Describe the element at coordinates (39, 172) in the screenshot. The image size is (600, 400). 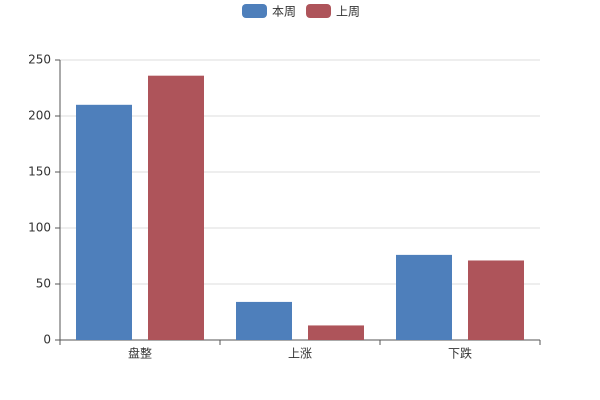
I see `y-tick-label: 150` at that location.